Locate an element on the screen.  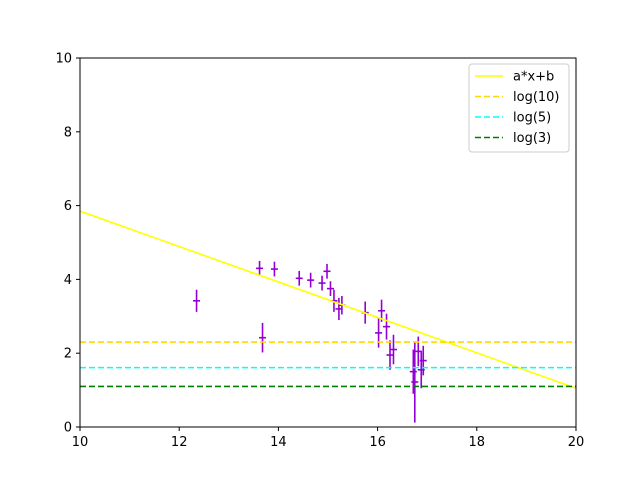
legend-label: log(3) is located at coordinates (532, 138).